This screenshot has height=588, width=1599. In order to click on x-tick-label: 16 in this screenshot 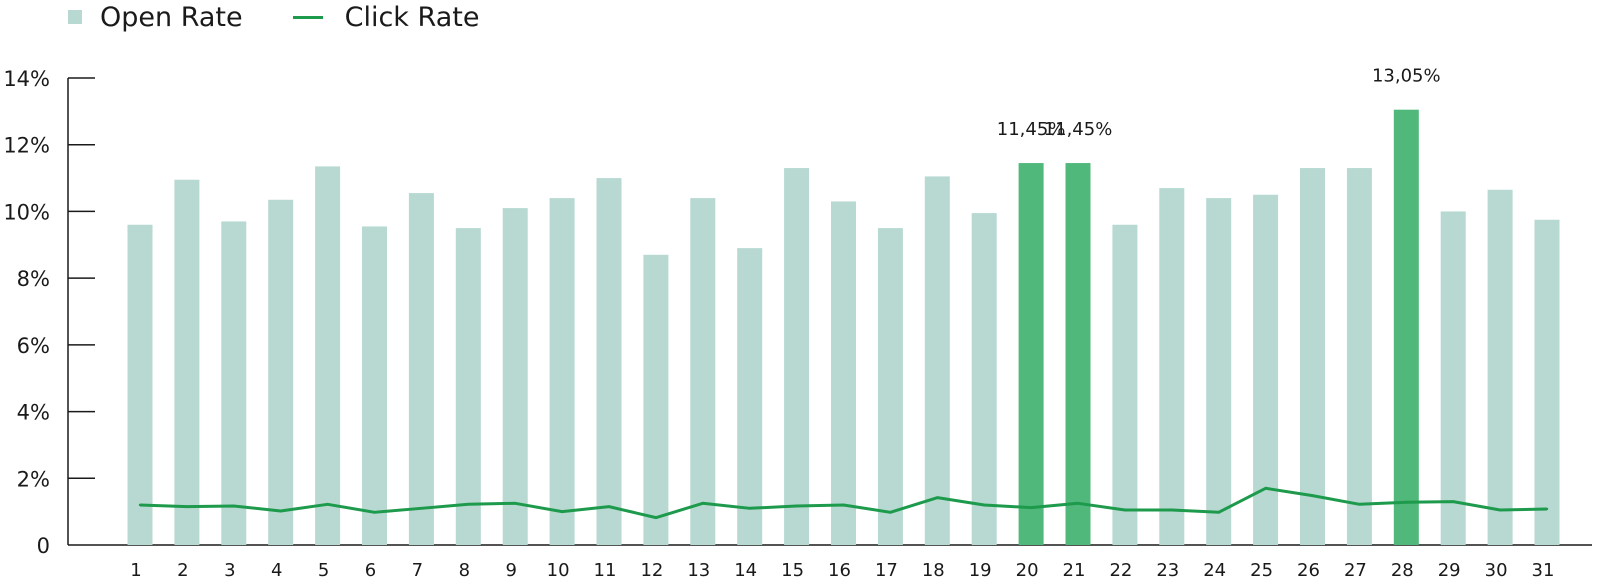, I will do `click(839, 570)`.